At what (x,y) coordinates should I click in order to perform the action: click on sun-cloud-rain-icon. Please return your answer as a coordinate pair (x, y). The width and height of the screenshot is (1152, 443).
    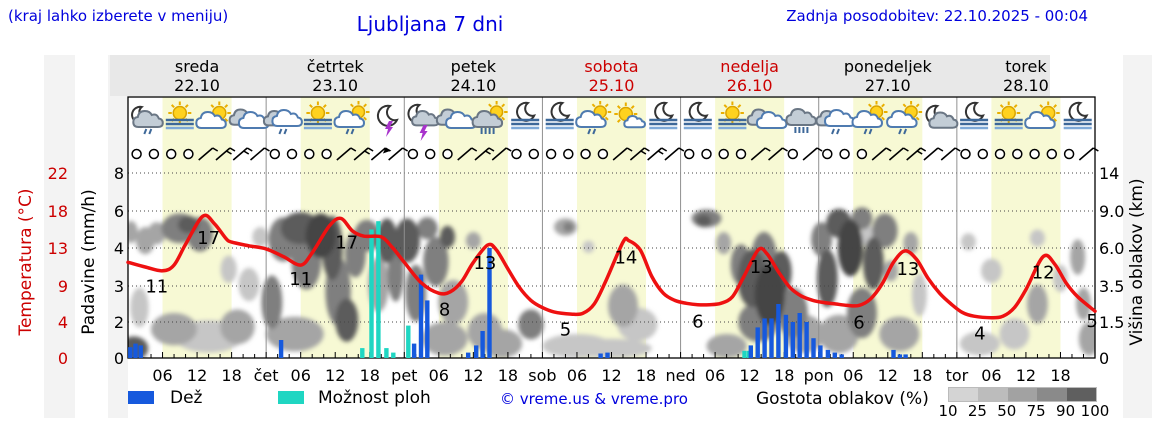
    Looking at the image, I should click on (489, 117).